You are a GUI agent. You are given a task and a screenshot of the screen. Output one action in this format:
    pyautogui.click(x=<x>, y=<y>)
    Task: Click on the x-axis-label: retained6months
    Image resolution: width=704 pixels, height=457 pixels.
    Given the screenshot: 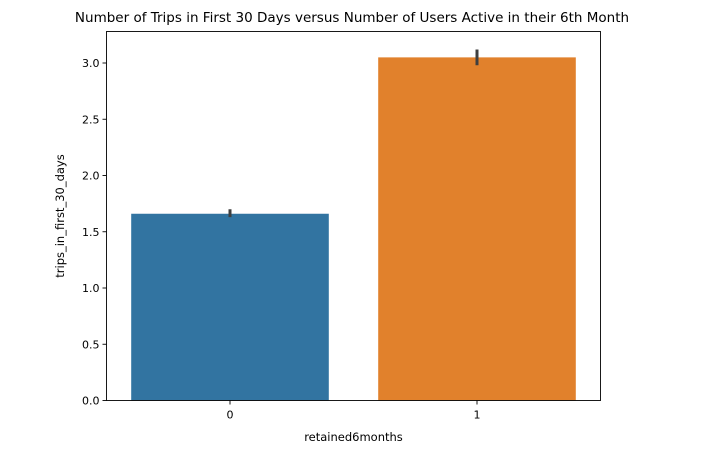 What is the action you would take?
    pyautogui.click(x=353, y=437)
    